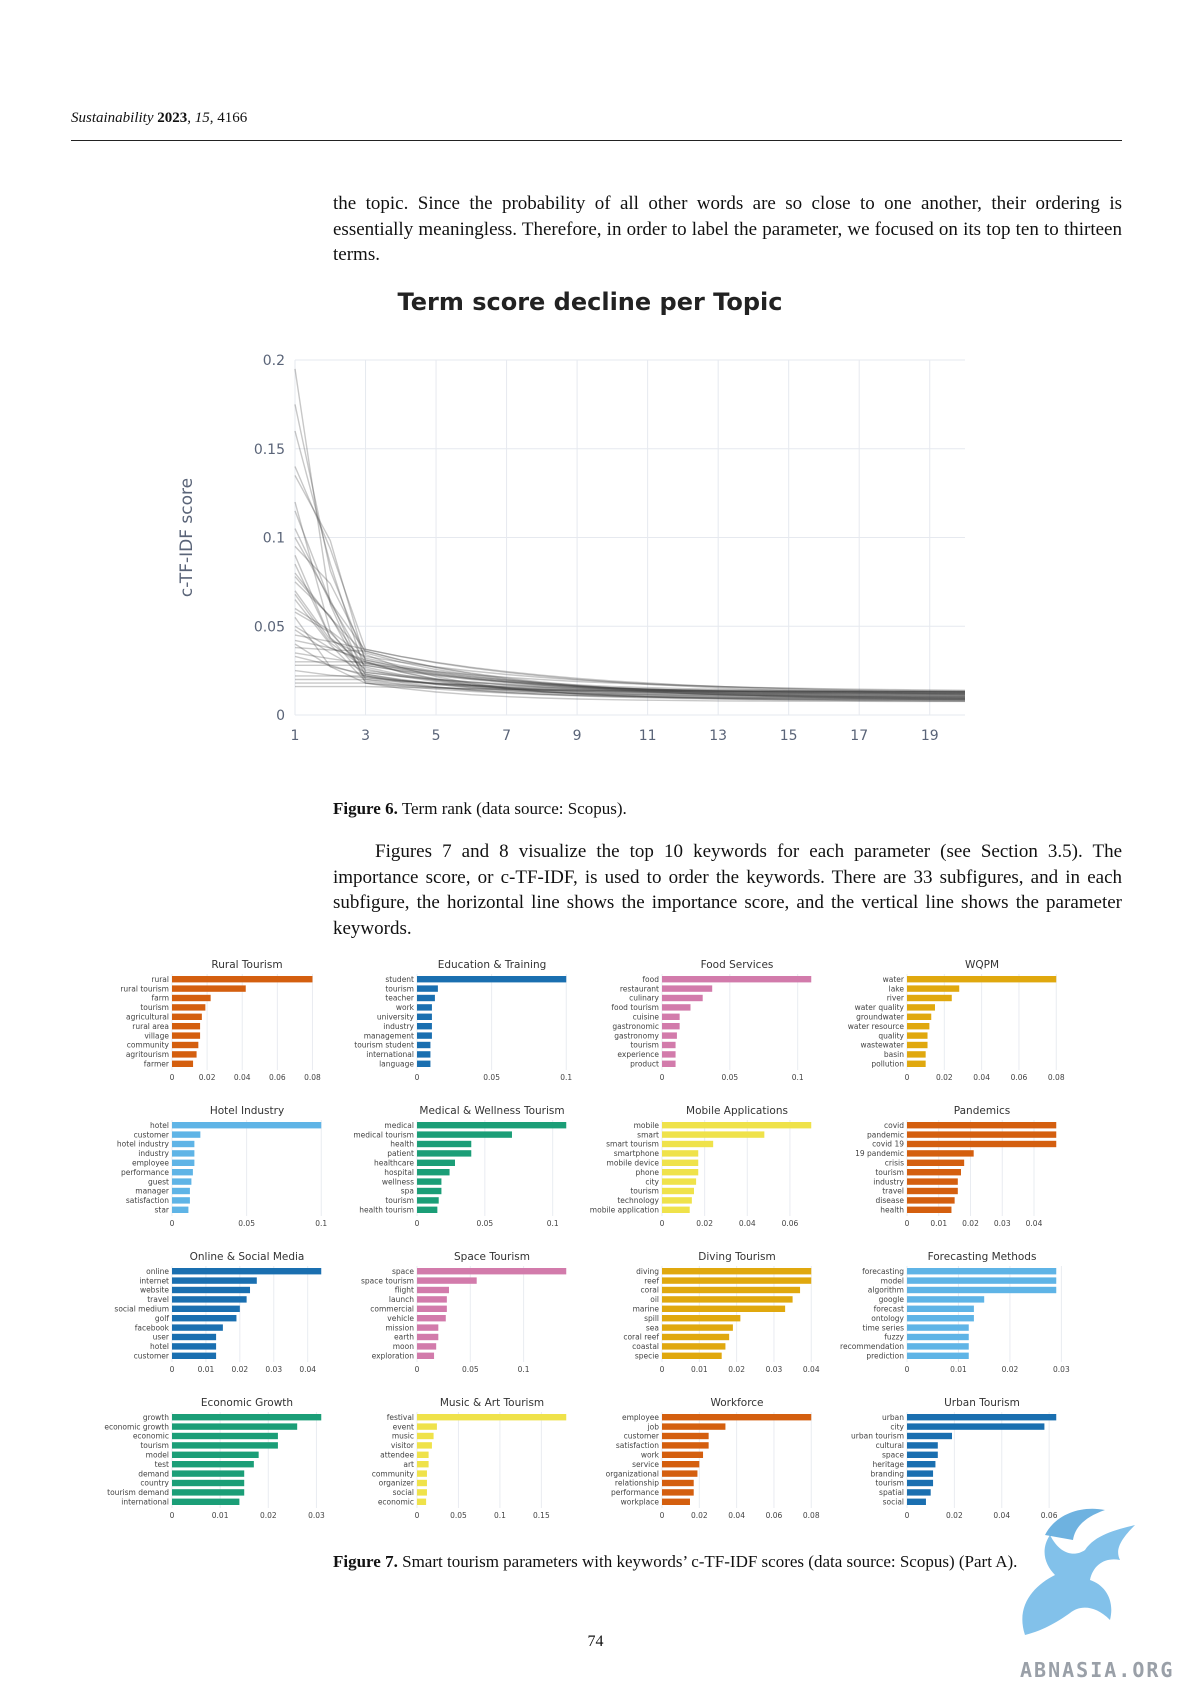  I want to click on bar-label: hospital, so click(399, 1172).